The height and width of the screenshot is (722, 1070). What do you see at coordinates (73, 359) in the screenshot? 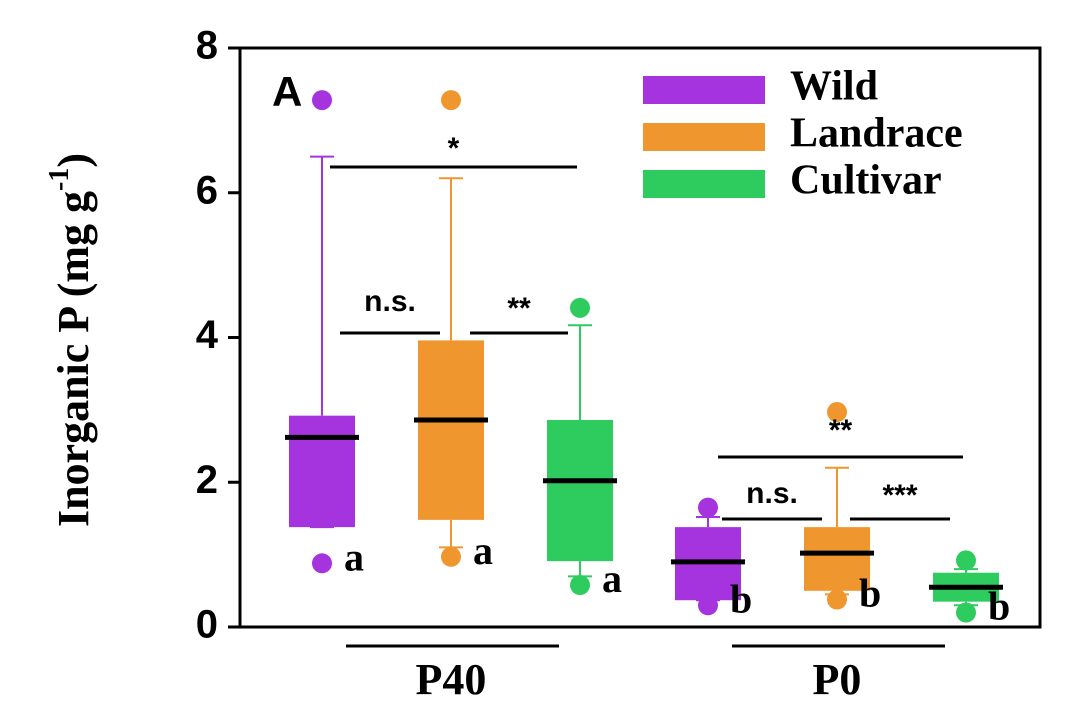
I see `y-axis-label-main: Inorganic P (mg g` at bounding box center [73, 359].